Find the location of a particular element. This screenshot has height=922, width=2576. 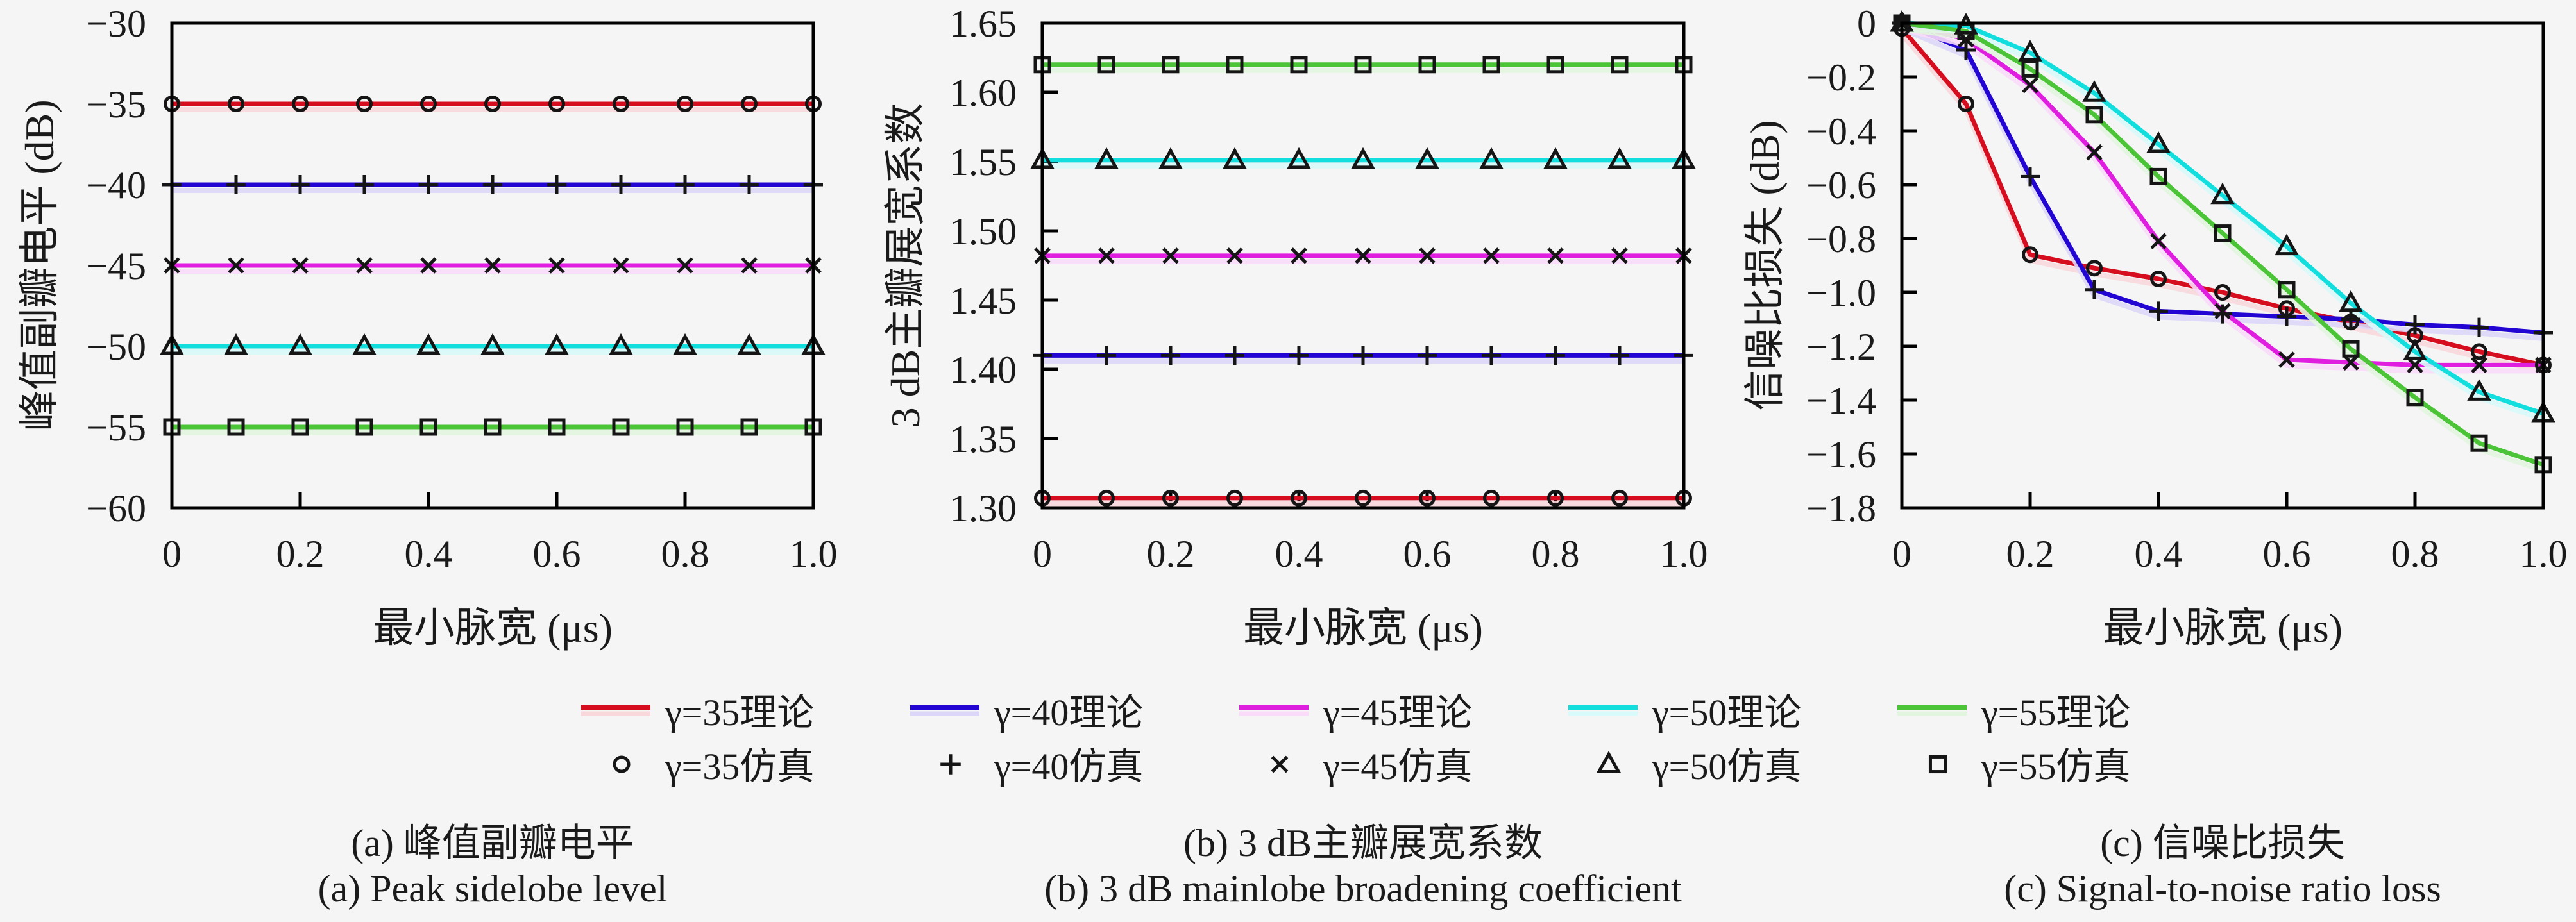

caption-c-zh: (c) 信噪比损失 is located at coordinates (2222, 843).